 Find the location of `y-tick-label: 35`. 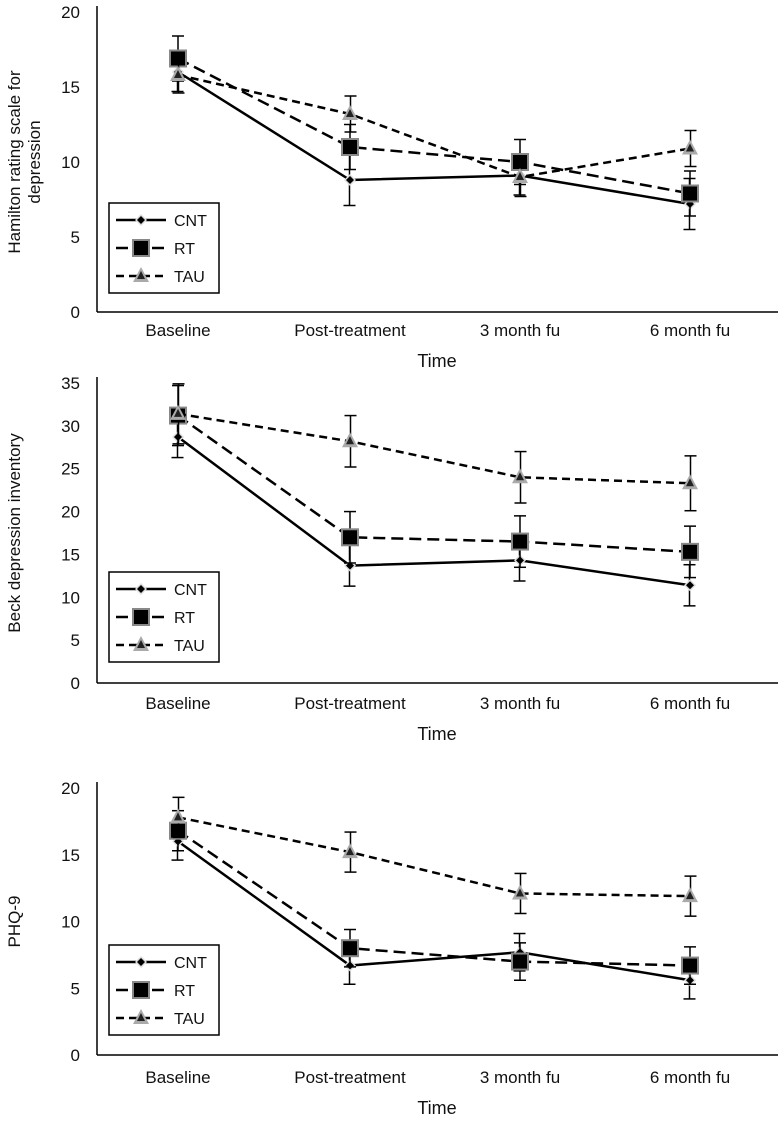

y-tick-label: 35 is located at coordinates (70, 383).